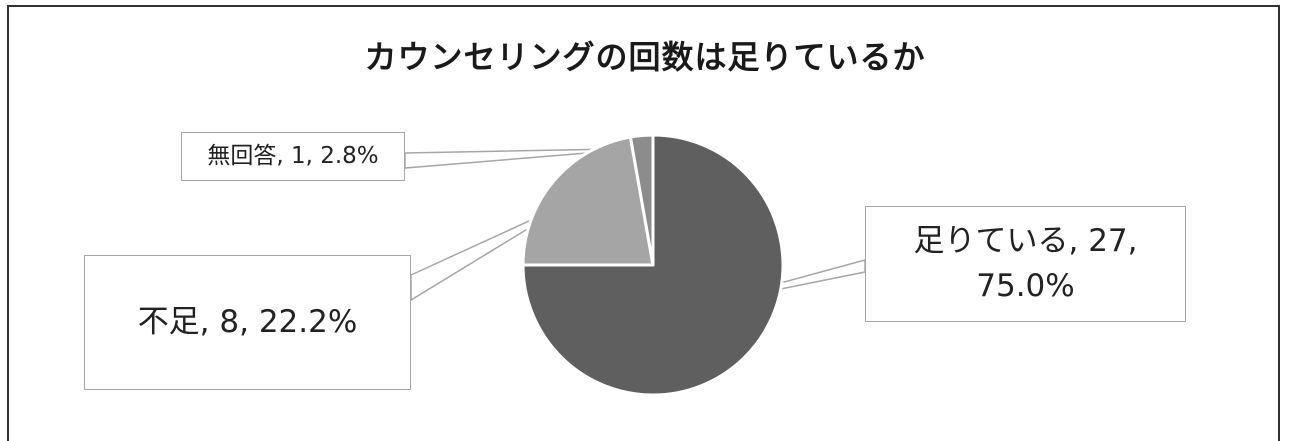  I want to click on data-label-enough: 足りている, 27, 75.0%, so click(1025, 264).